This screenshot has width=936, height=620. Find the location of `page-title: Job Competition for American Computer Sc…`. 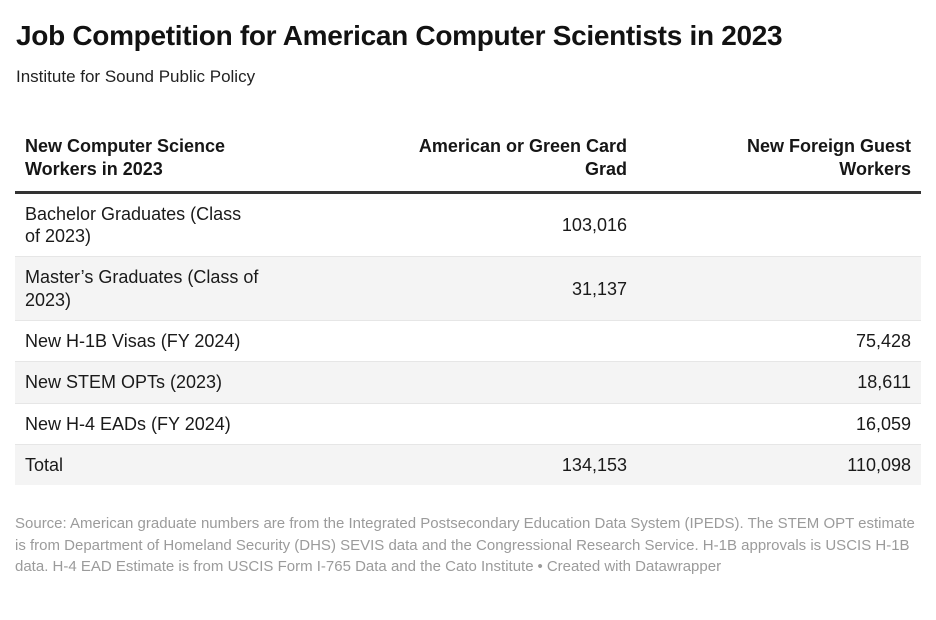

page-title: Job Competition for American Computer Sc… is located at coordinates (399, 35).